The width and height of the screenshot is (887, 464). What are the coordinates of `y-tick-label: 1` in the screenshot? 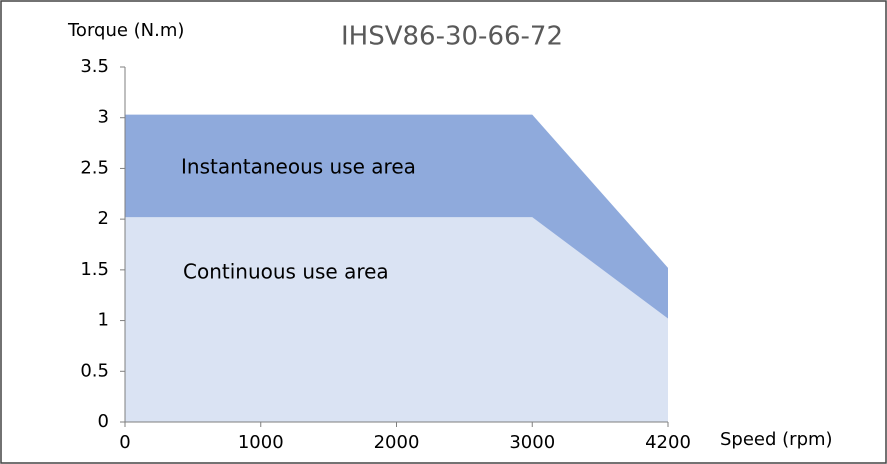 It's located at (103, 320).